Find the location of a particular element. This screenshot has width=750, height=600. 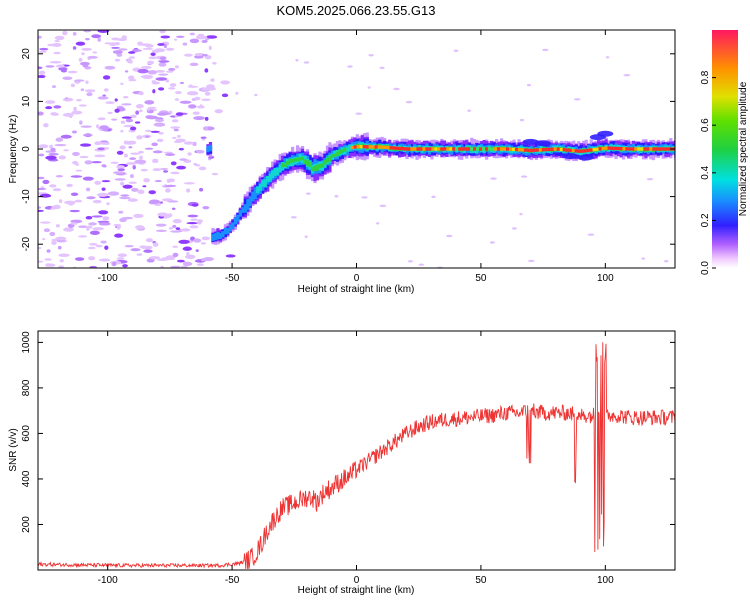

snr-ytick-label: 800 is located at coordinates (26, 387).